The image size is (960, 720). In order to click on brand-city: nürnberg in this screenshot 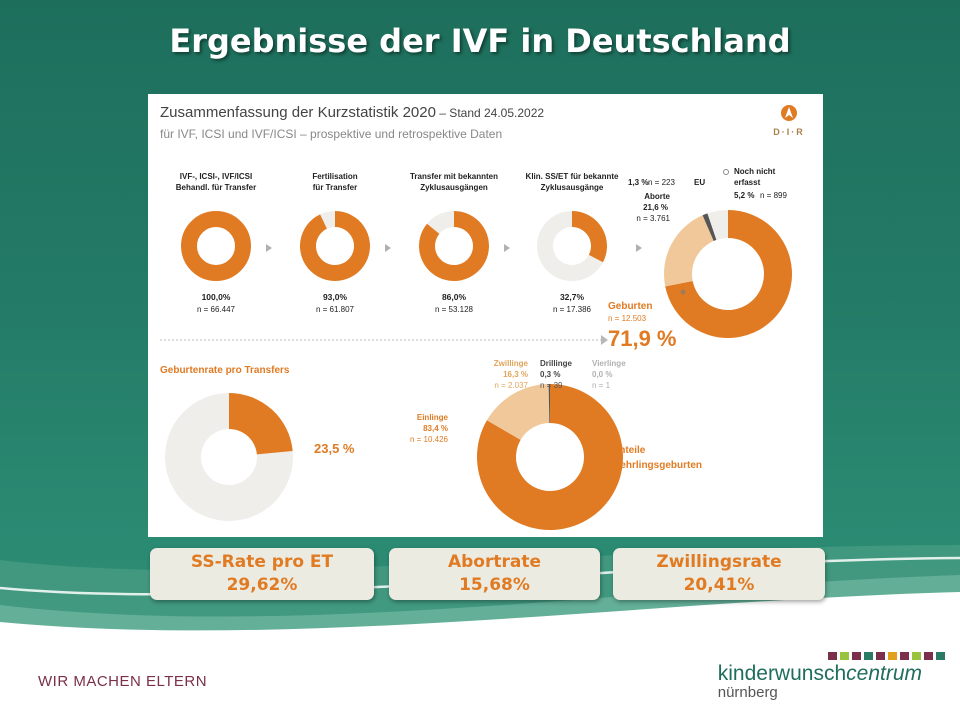, I will do `click(747, 692)`.